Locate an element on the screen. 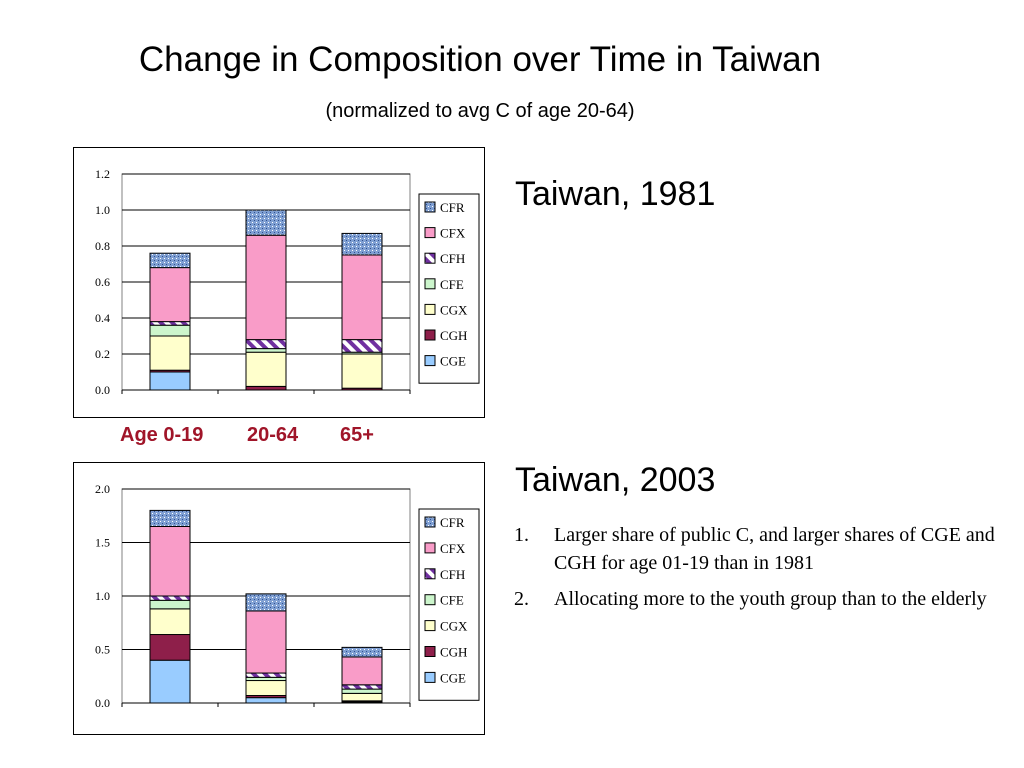 The image size is (1024, 768). y-tick-label: 1.2 is located at coordinates (102, 174).